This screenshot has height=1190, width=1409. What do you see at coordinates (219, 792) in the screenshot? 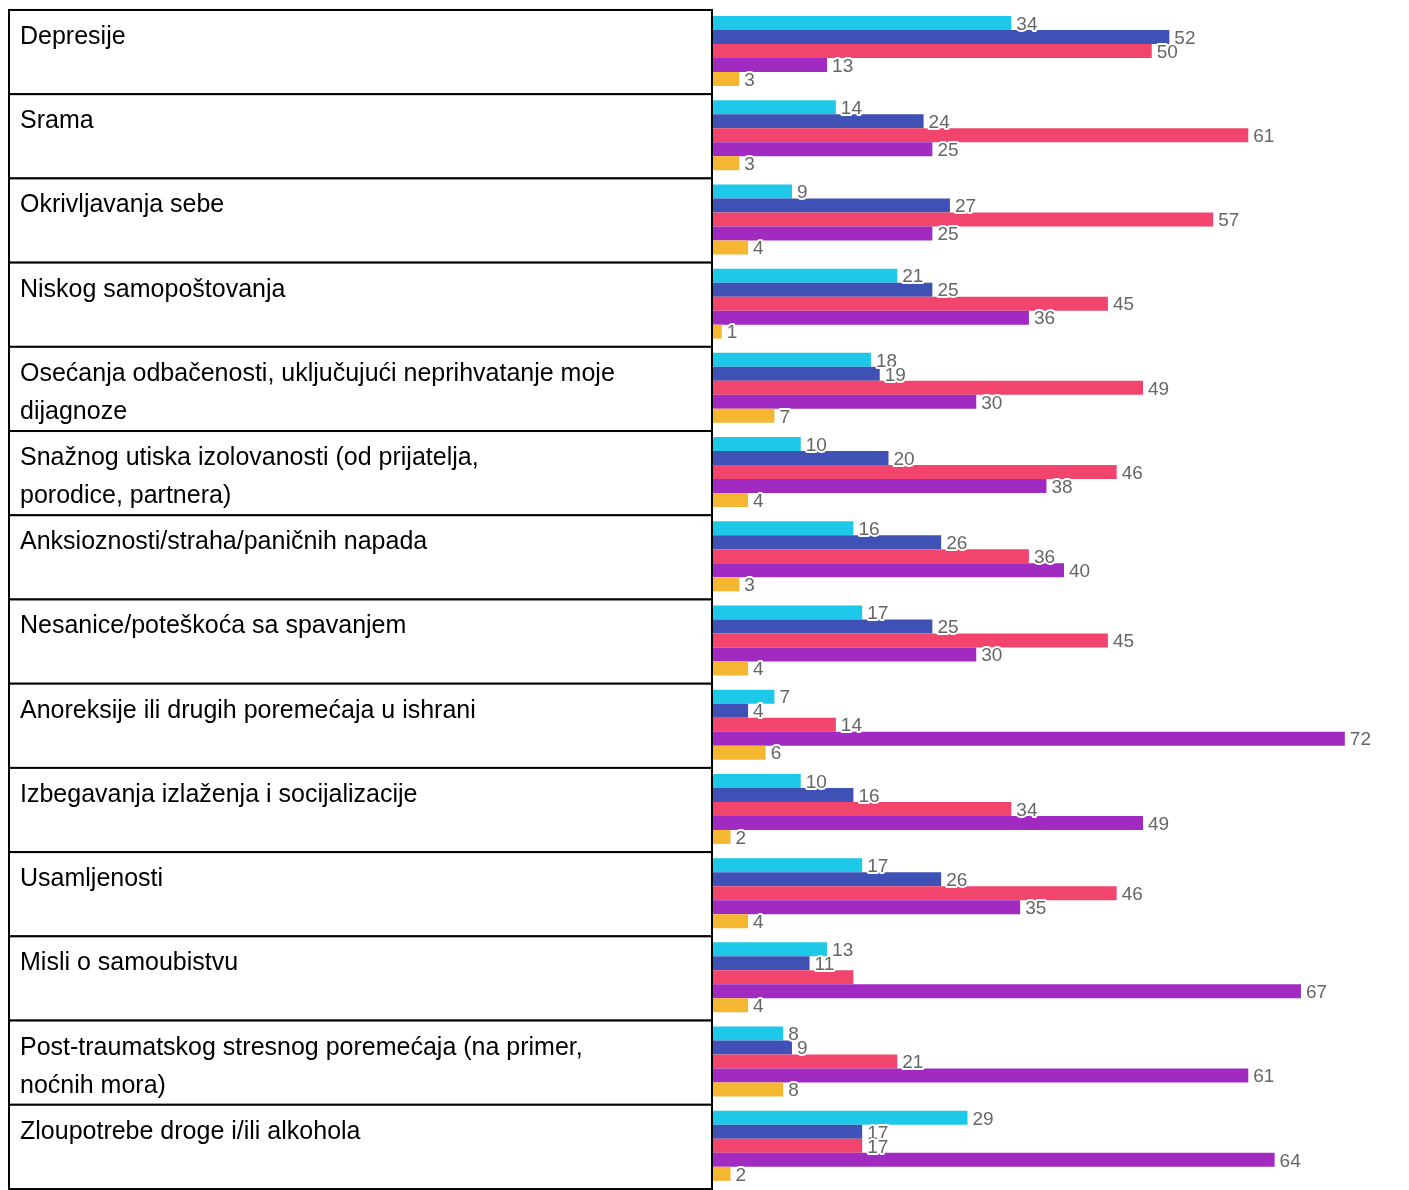
I see `y-tick-label: Izbegavanja izlaženja i socijalizacije` at bounding box center [219, 792].